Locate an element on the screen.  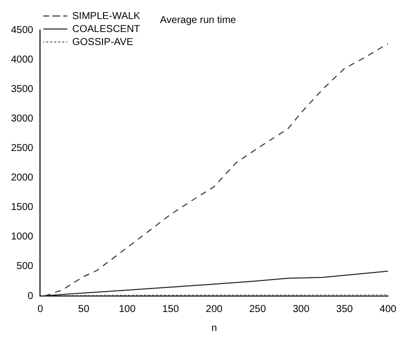
y-tick-label: 4500 is located at coordinates (22, 30).